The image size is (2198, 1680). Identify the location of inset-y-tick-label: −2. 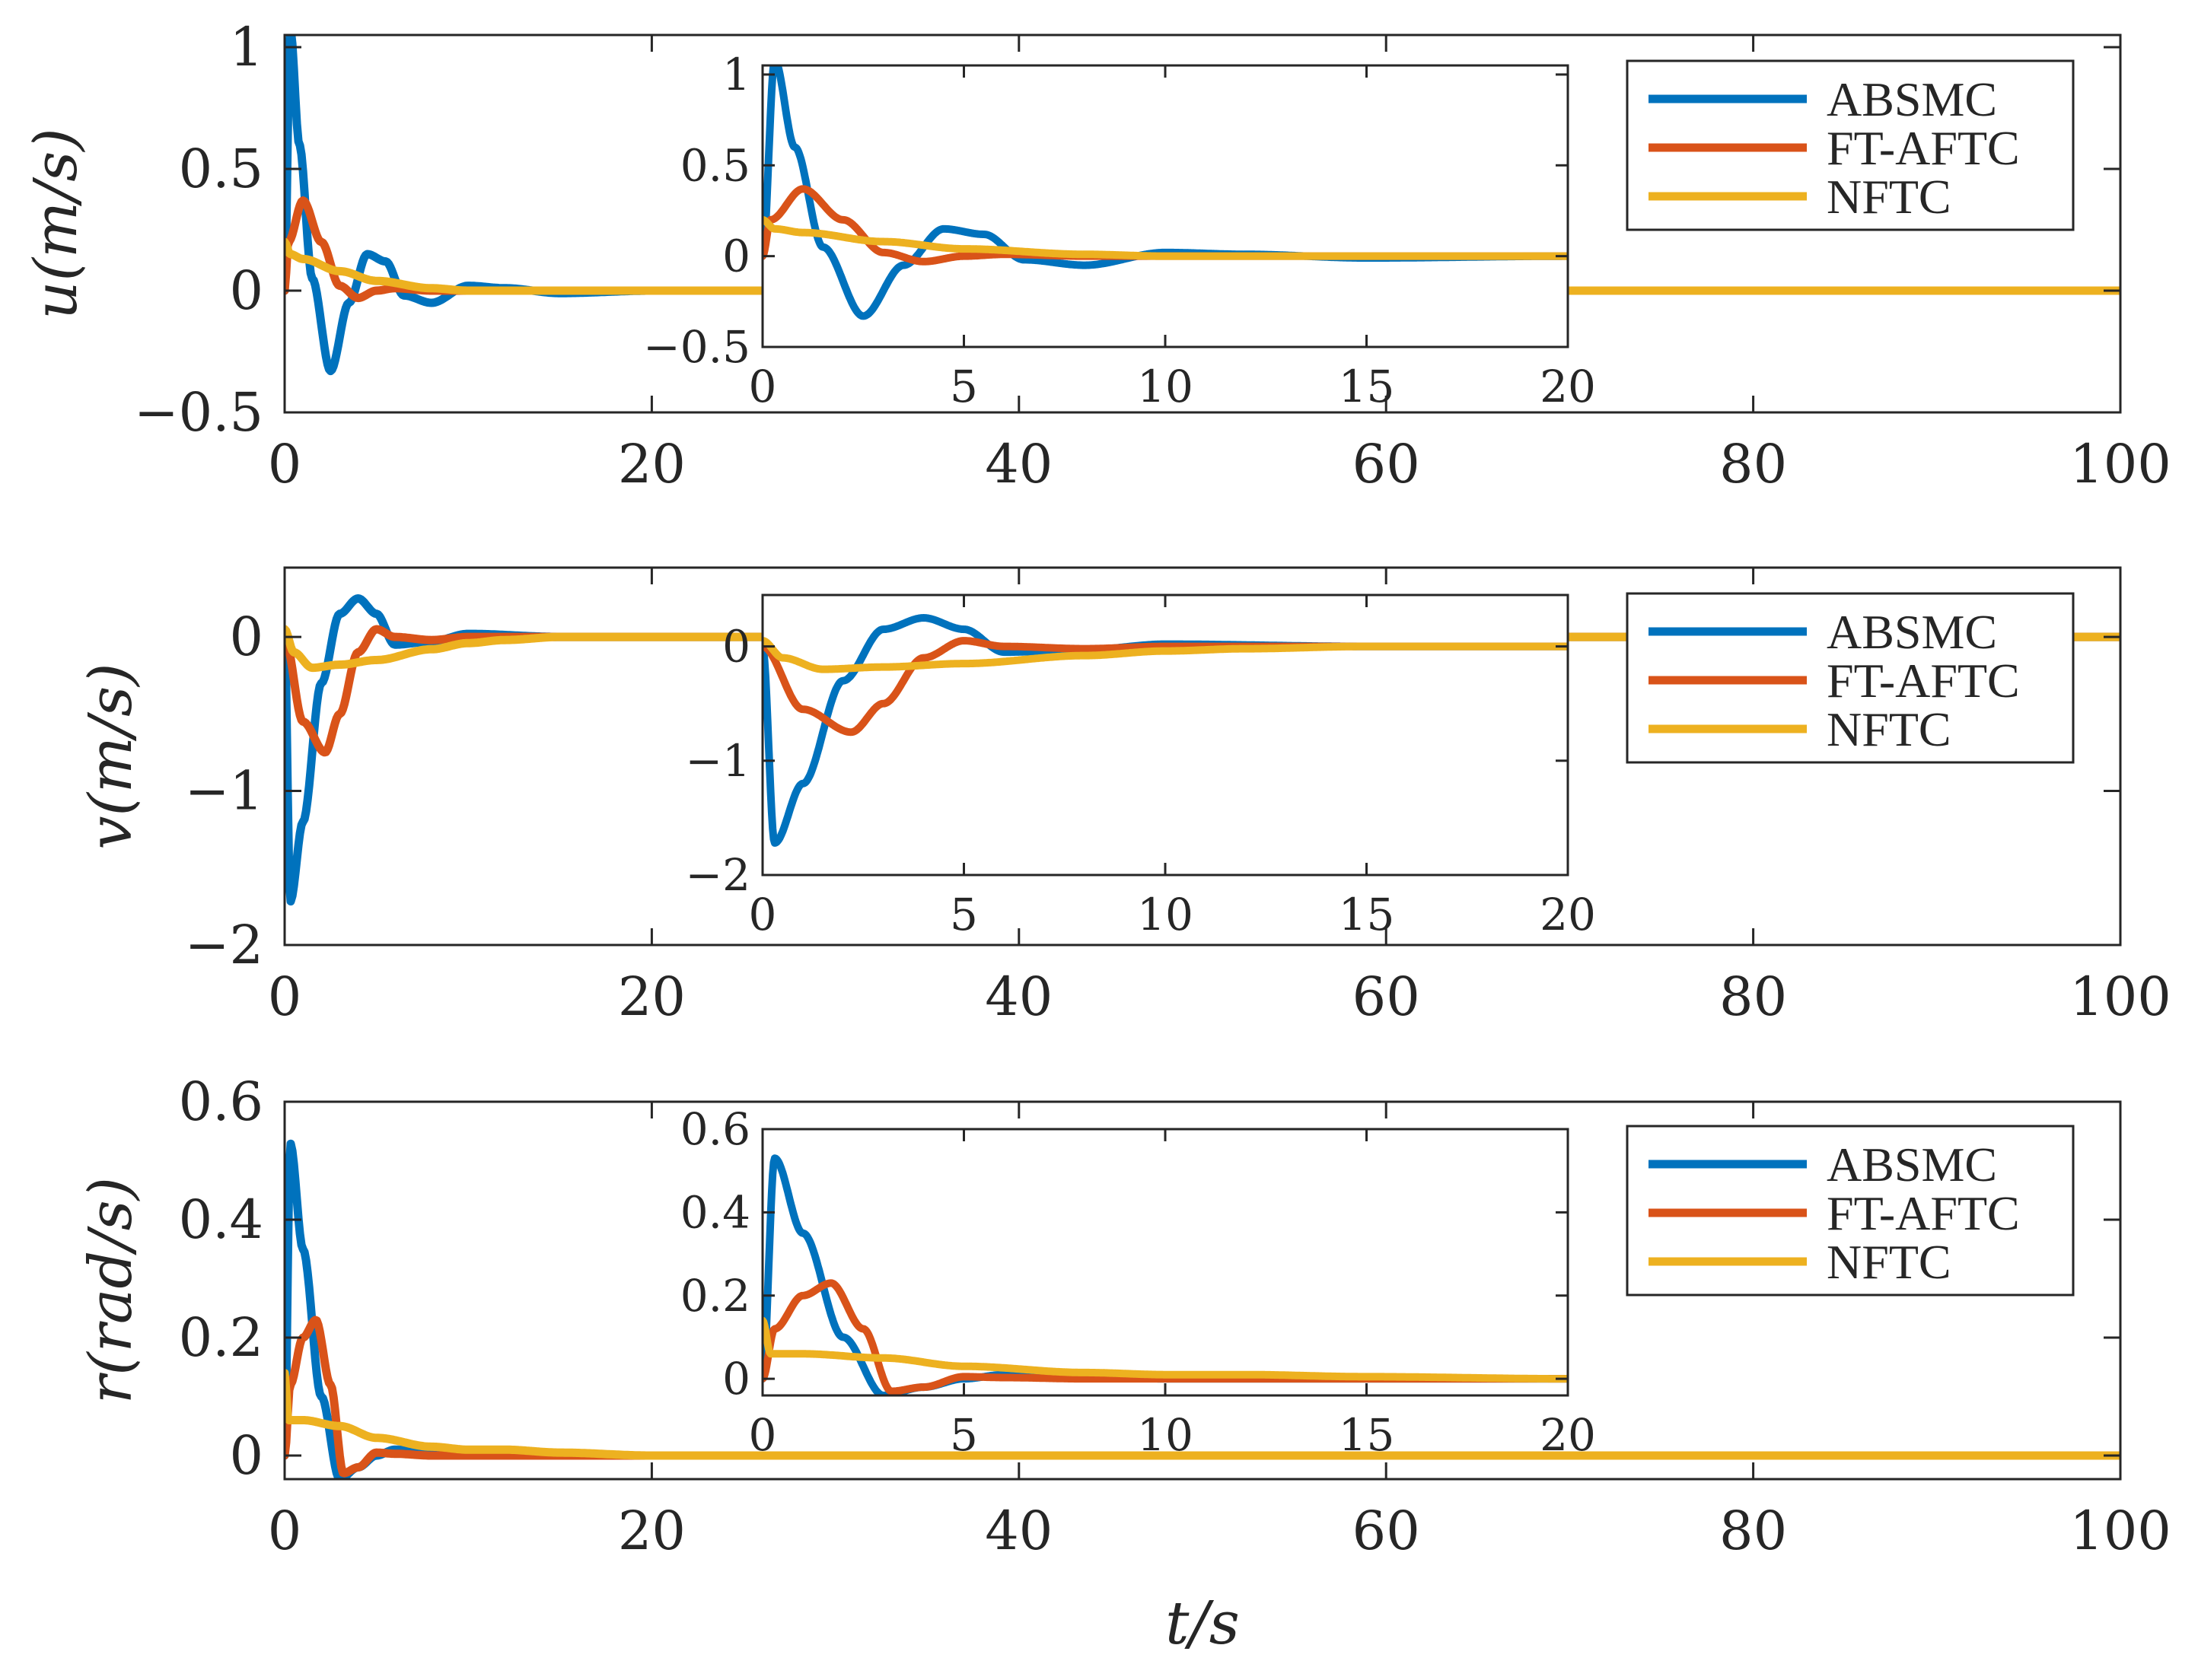
(719, 875).